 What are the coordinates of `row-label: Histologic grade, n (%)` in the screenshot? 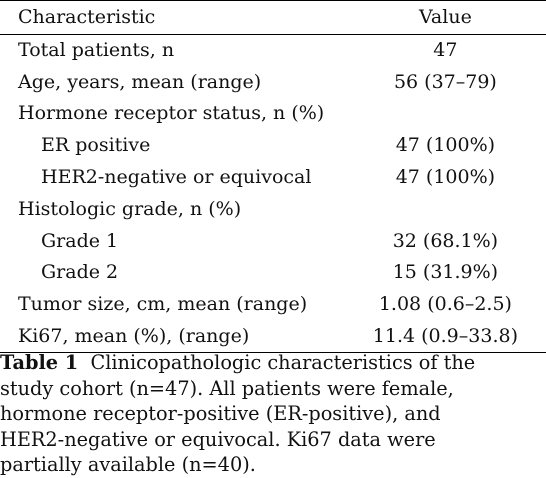 It's located at (130, 208).